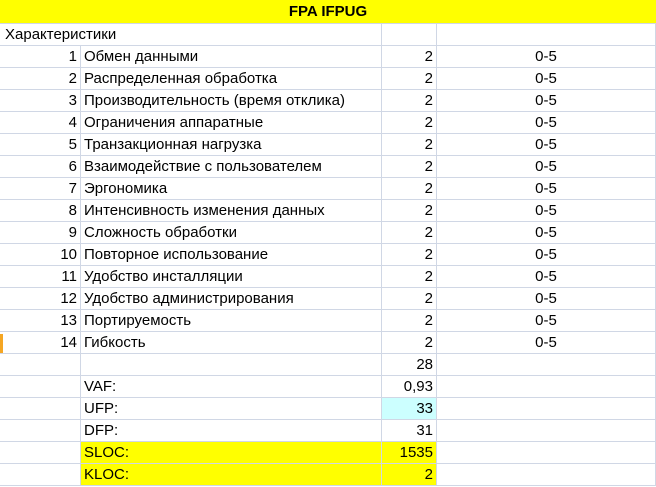 Image resolution: width=656 pixels, height=487 pixels. I want to click on row-number-cell: 14, so click(40, 343).